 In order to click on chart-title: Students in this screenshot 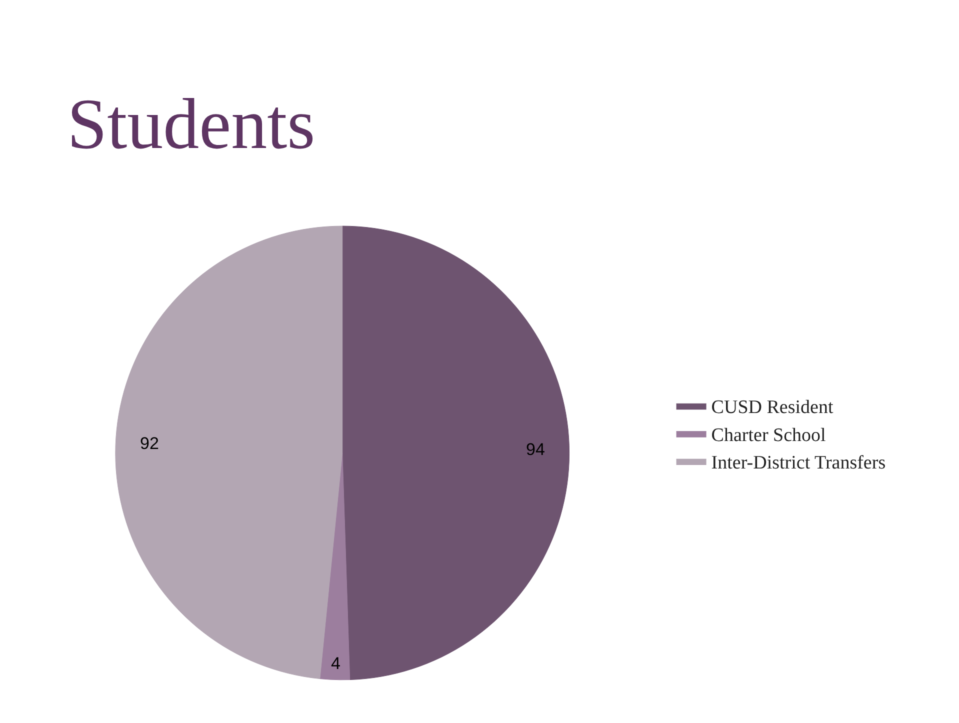, I will do `click(191, 124)`.